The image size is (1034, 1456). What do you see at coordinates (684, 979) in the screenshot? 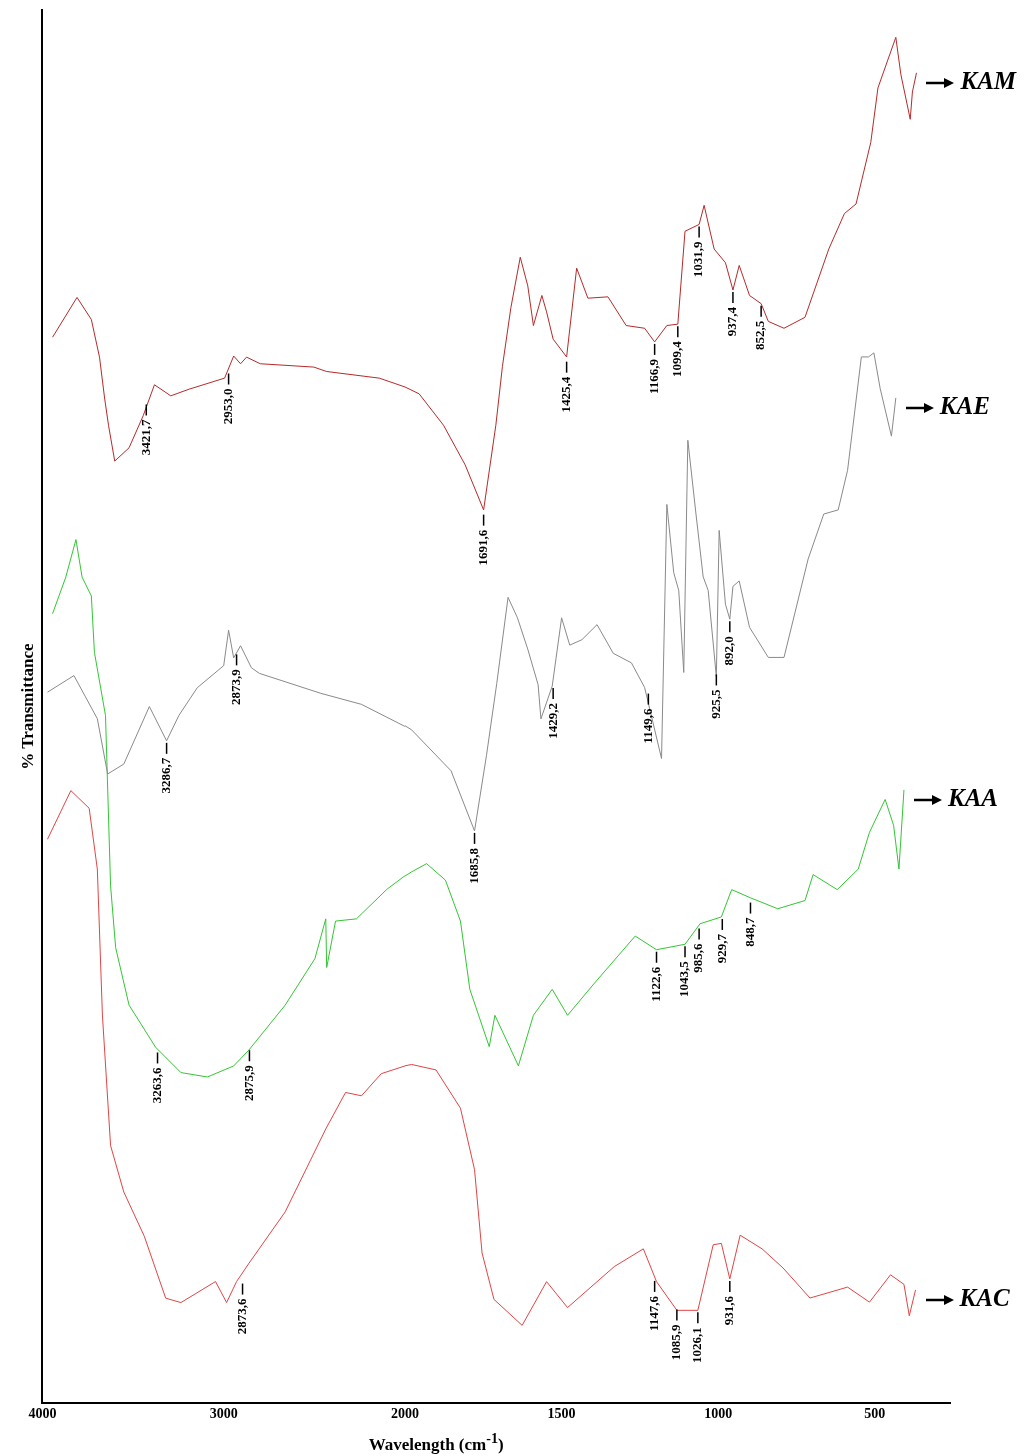
I see `annotation: 1043,5` at bounding box center [684, 979].